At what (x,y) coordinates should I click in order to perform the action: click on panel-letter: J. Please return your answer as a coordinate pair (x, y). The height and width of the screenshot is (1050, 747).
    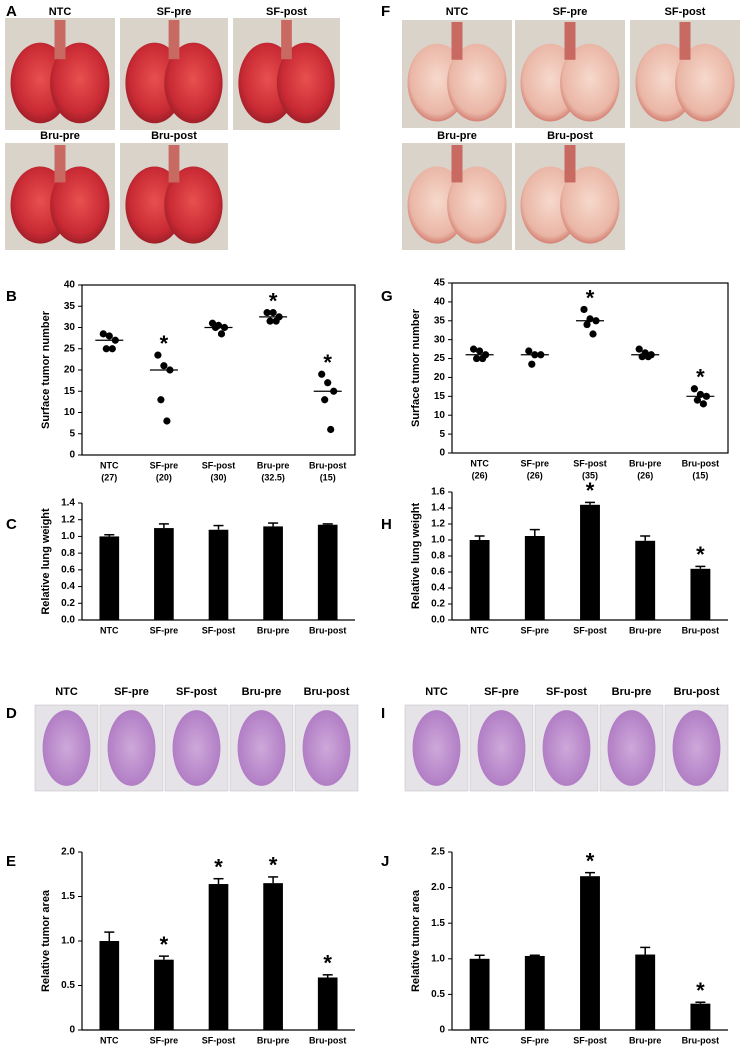
    Looking at the image, I should click on (385, 861).